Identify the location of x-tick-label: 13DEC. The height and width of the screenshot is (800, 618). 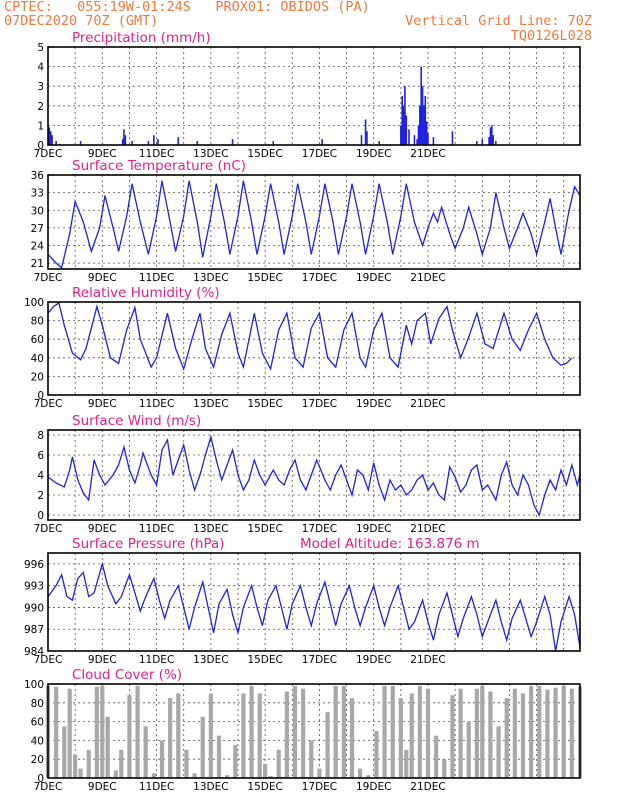
(210, 404).